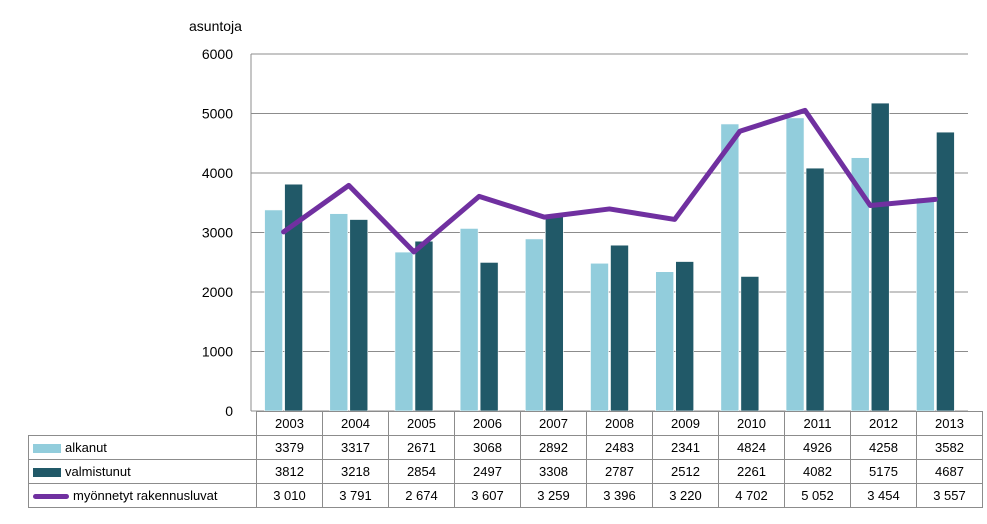 The width and height of the screenshot is (987, 524). Describe the element at coordinates (215, 26) in the screenshot. I see `y-axis-title: asuntoja` at that location.